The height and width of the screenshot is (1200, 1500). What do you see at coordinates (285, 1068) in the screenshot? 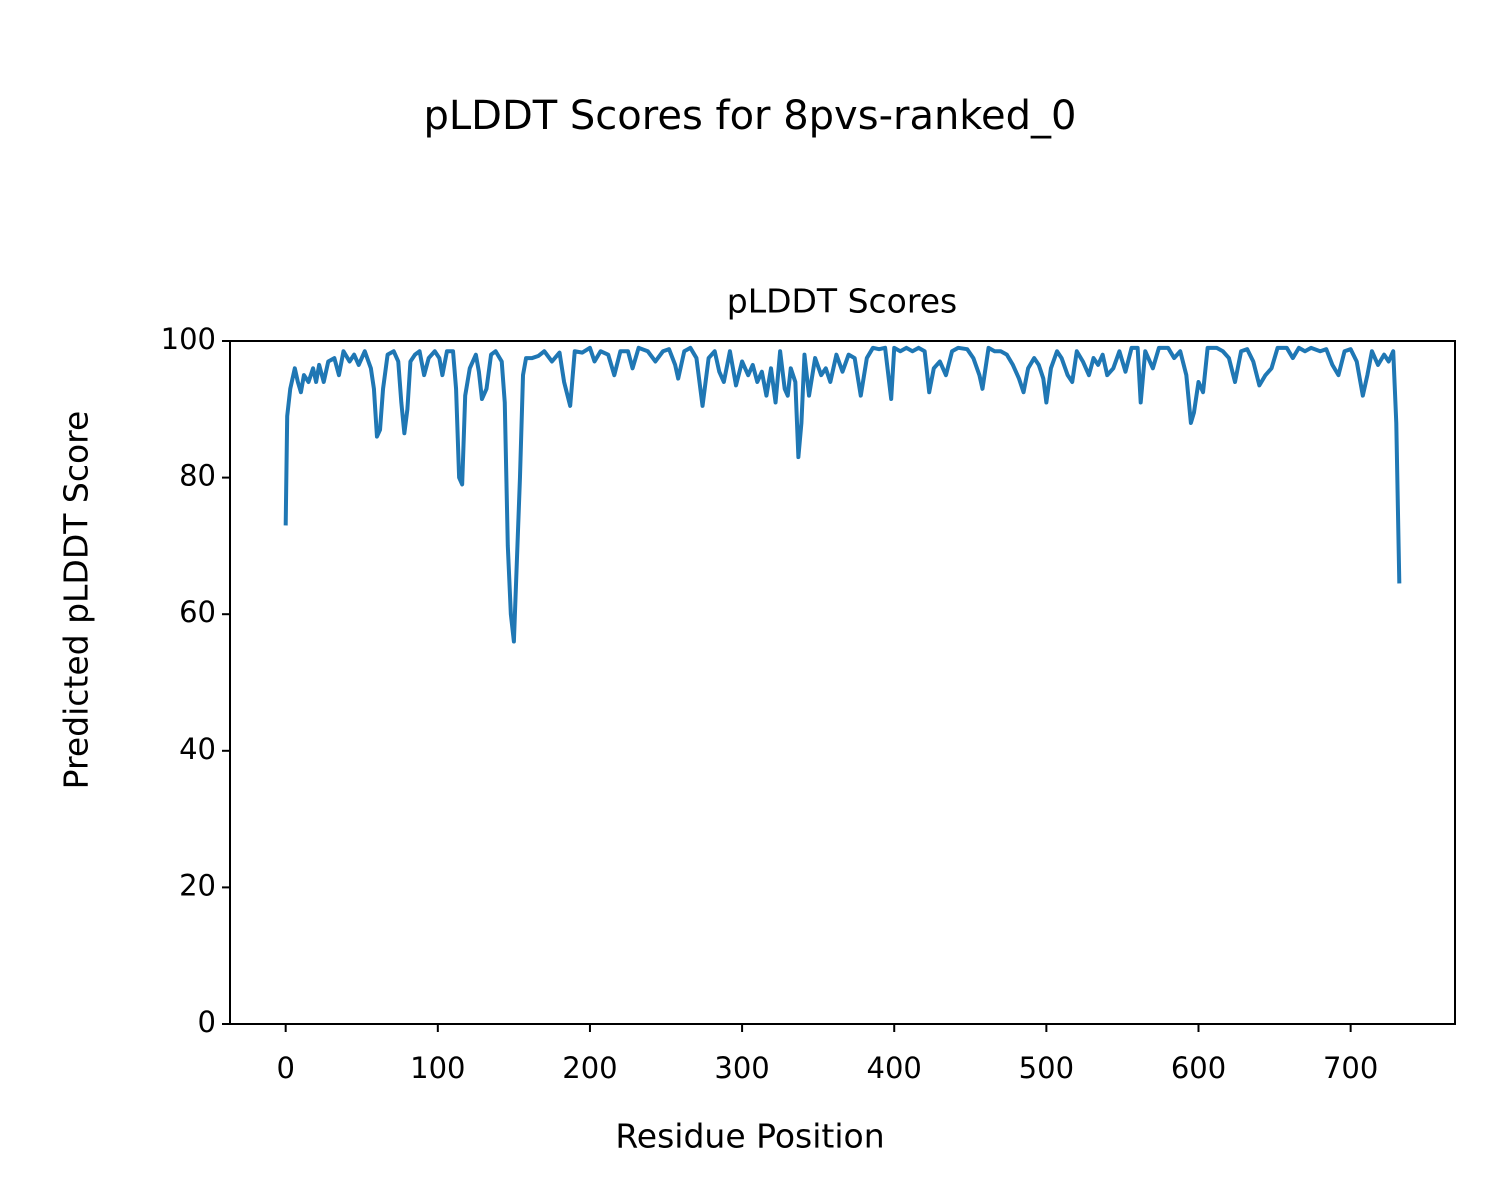
I see `x-tick-label: 0` at bounding box center [285, 1068].